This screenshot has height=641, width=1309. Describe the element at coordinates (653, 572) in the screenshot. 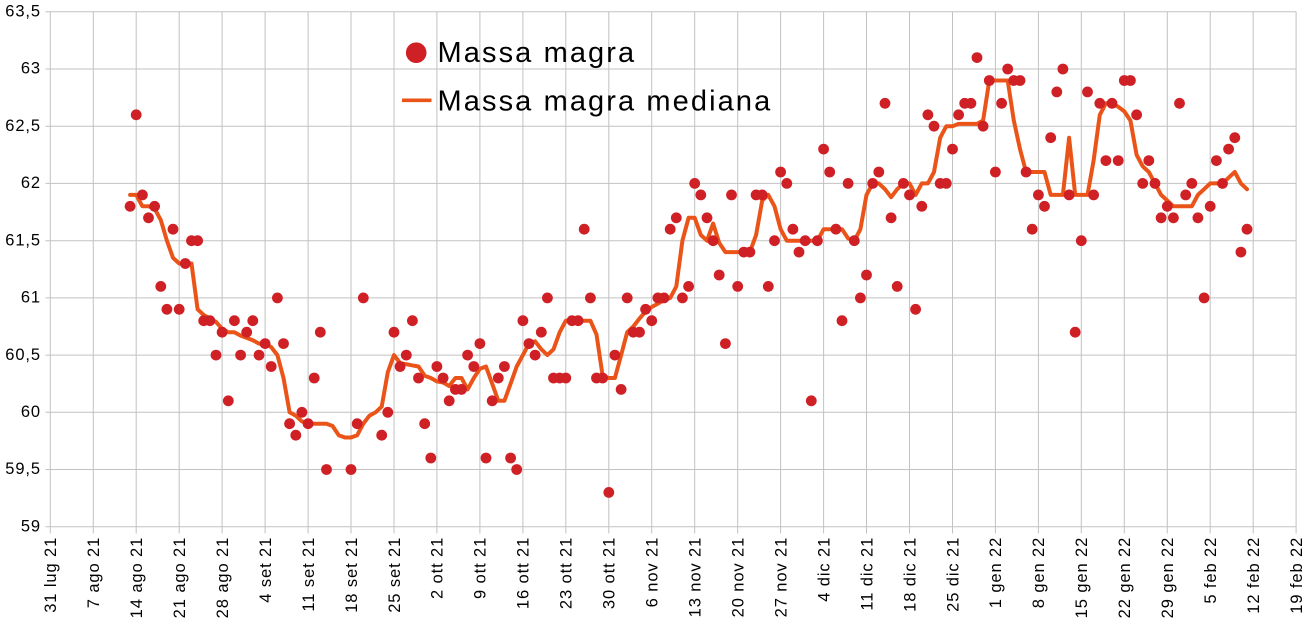

I see `svg-text: 6 nov 21` at that location.